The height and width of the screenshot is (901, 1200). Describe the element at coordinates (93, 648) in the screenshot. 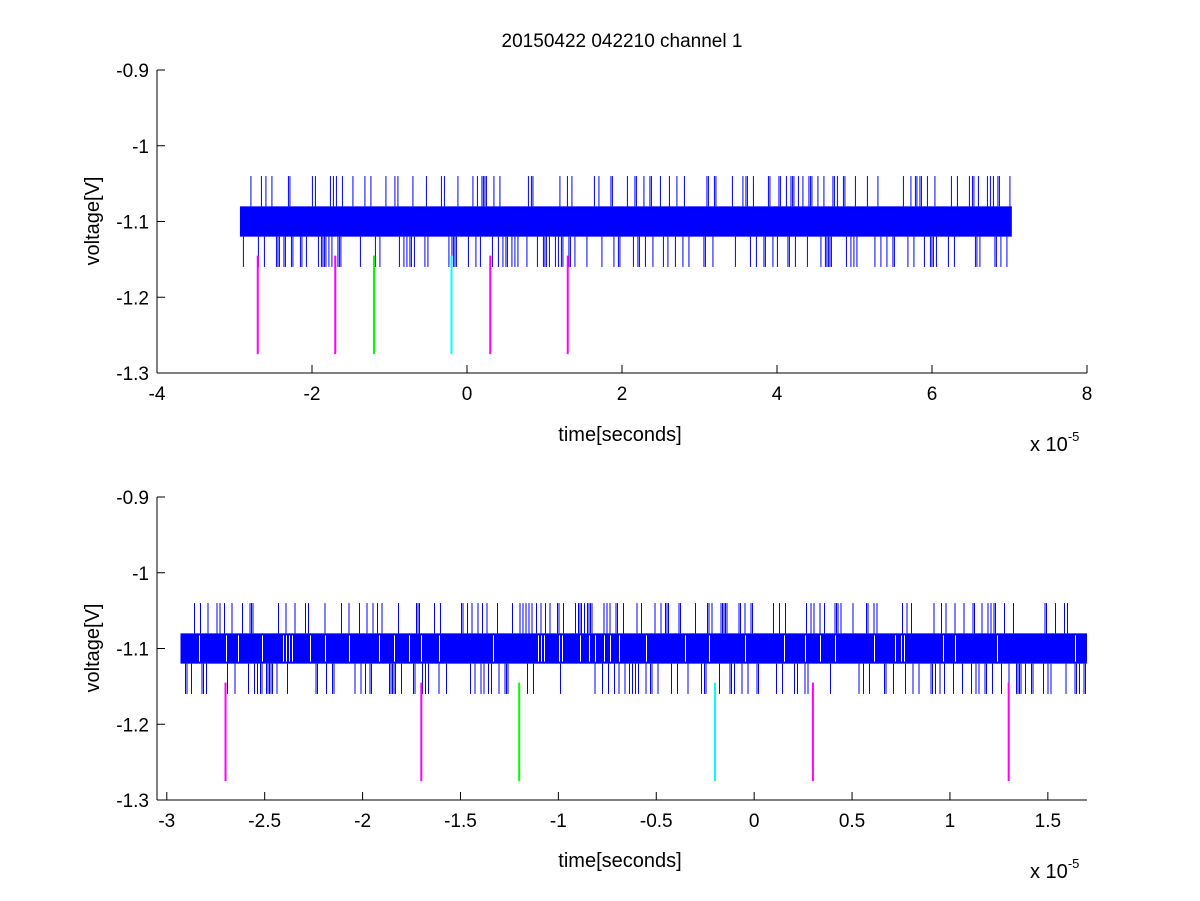

I see `bottom-y-axis-label: voltage[V]` at that location.